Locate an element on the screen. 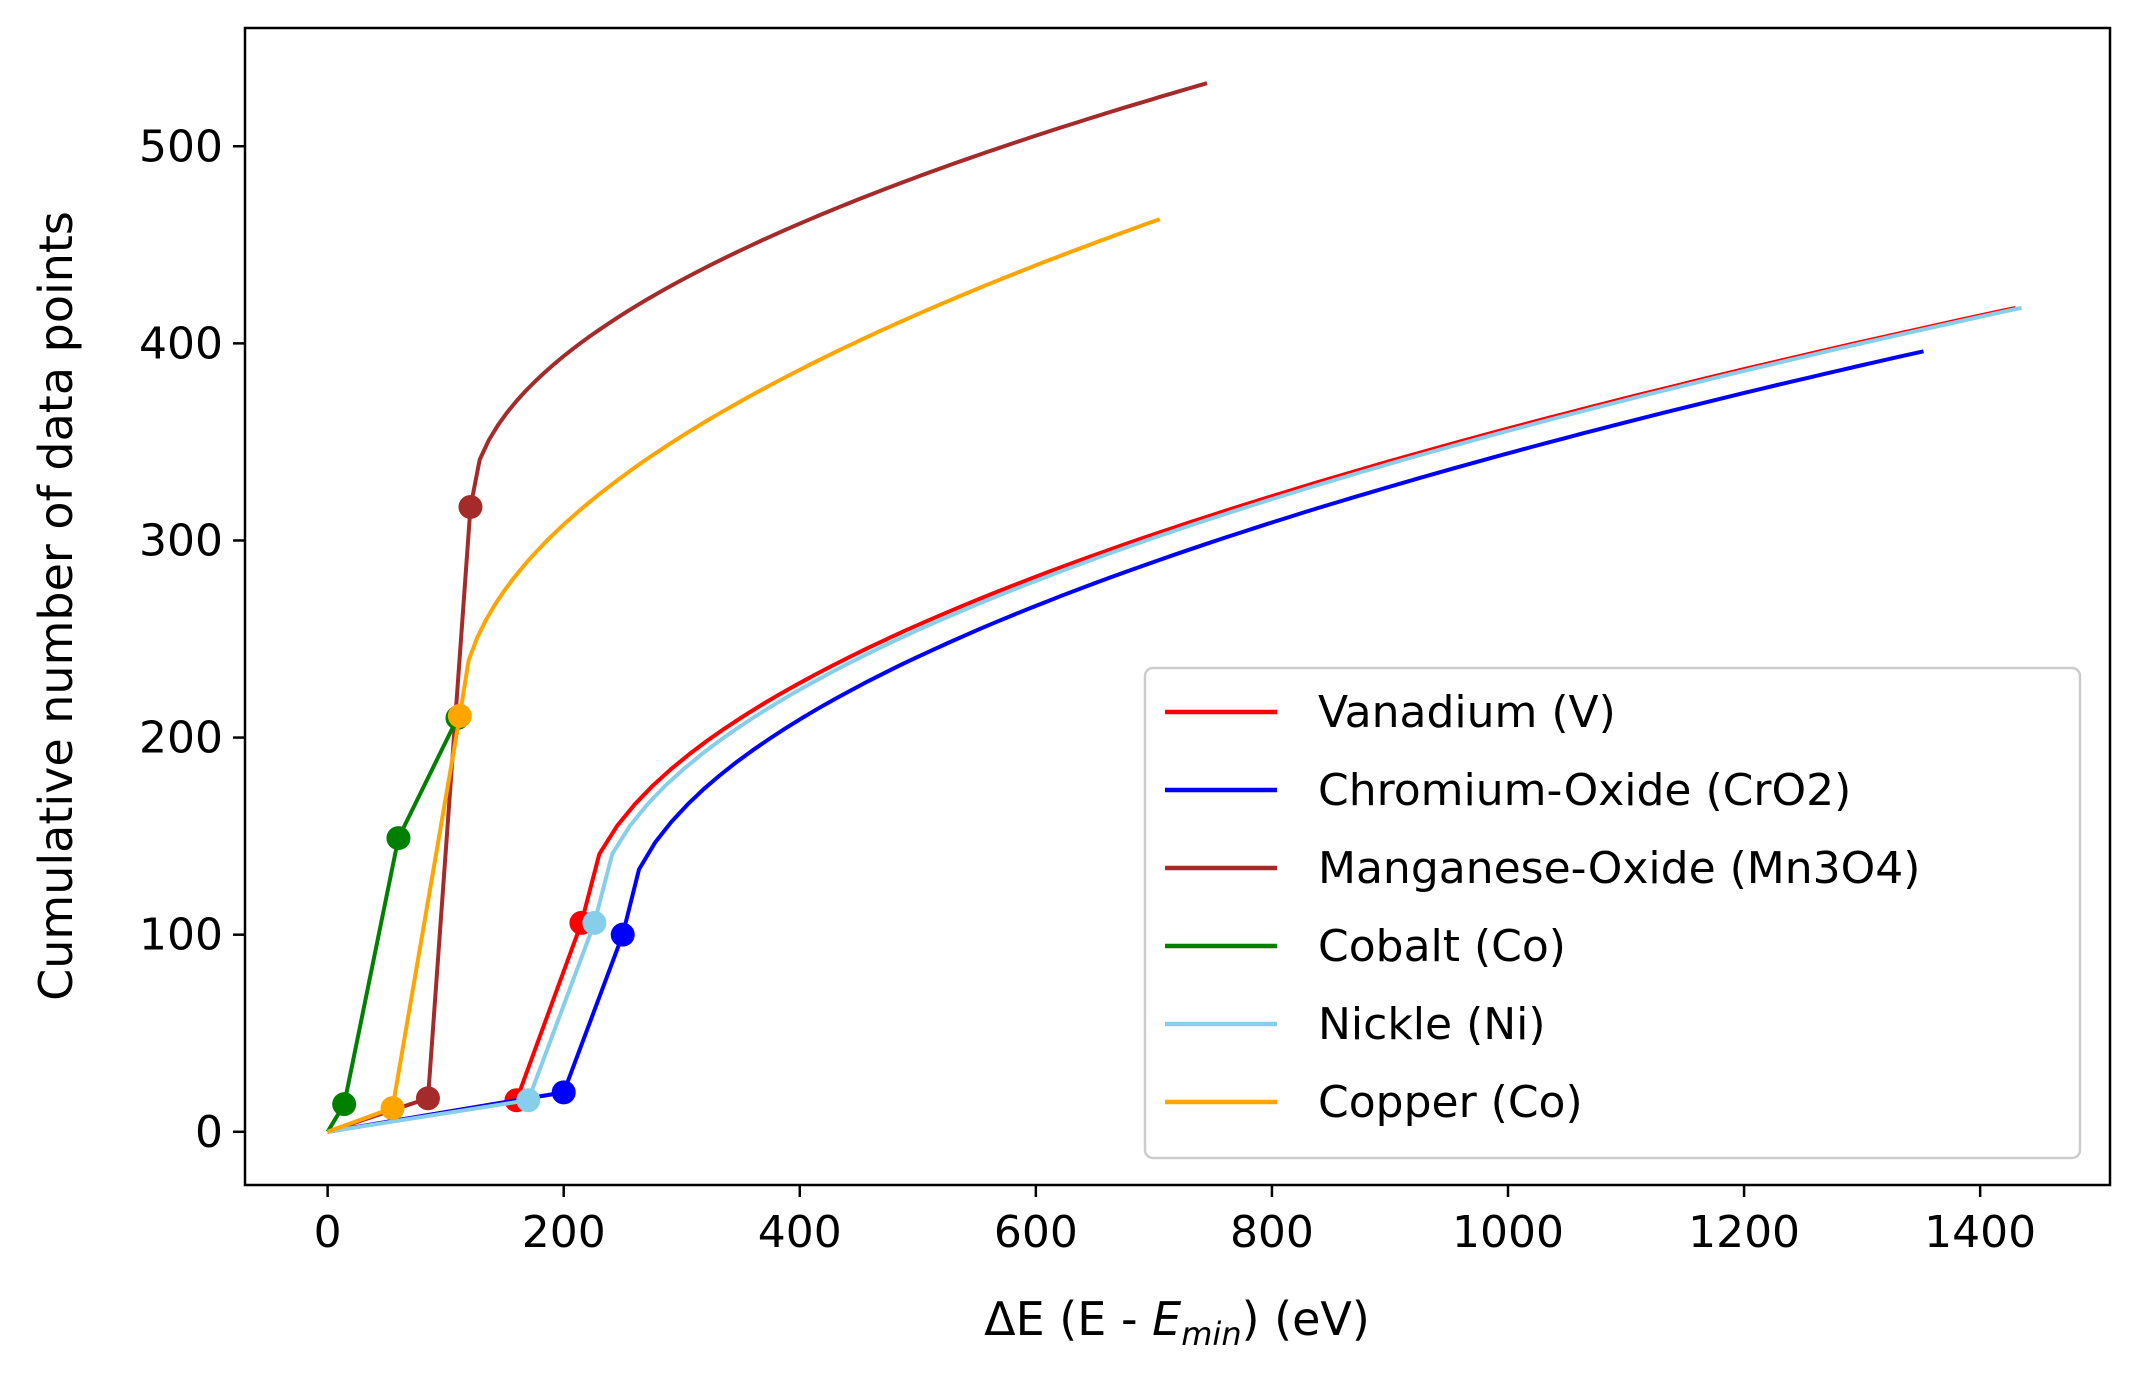  legend-item-cobalt-co: Cobalt (Co) is located at coordinates (1365, 946).